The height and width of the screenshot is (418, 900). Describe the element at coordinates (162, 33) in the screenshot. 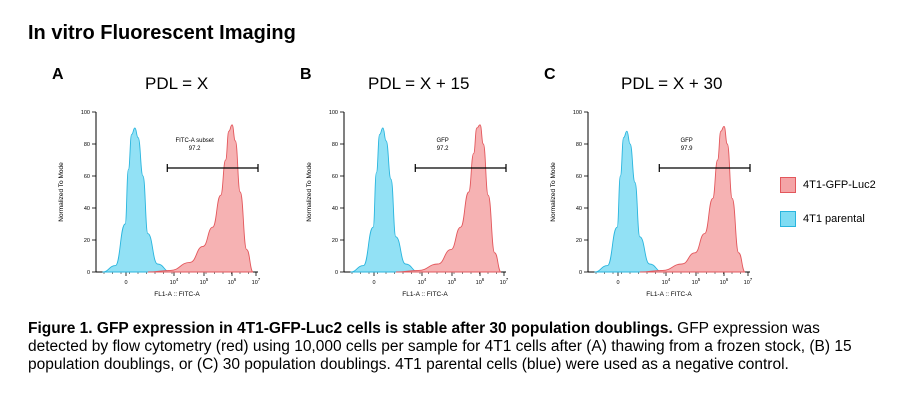

I see `page-title: In vitro Fluorescent Imaging` at that location.